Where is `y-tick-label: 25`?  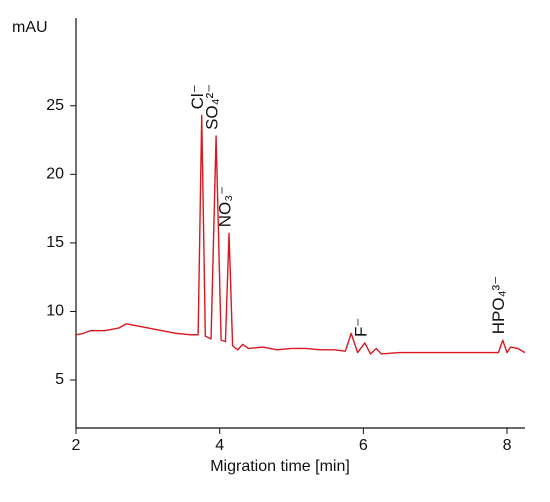
y-tick-label: 25 is located at coordinates (55, 105).